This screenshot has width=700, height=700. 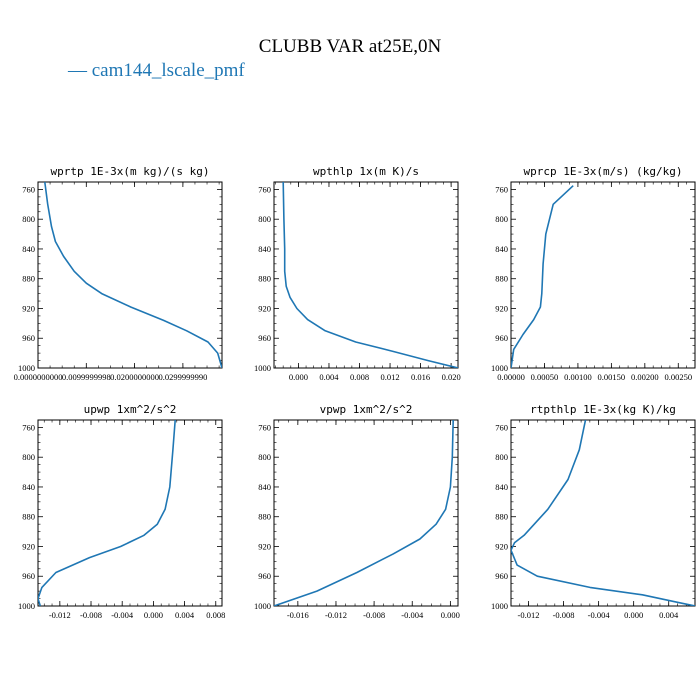 What do you see at coordinates (603, 409) in the screenshot?
I see `panel-title: rtpthlp 1E-3x(kg K)/kg` at bounding box center [603, 409].